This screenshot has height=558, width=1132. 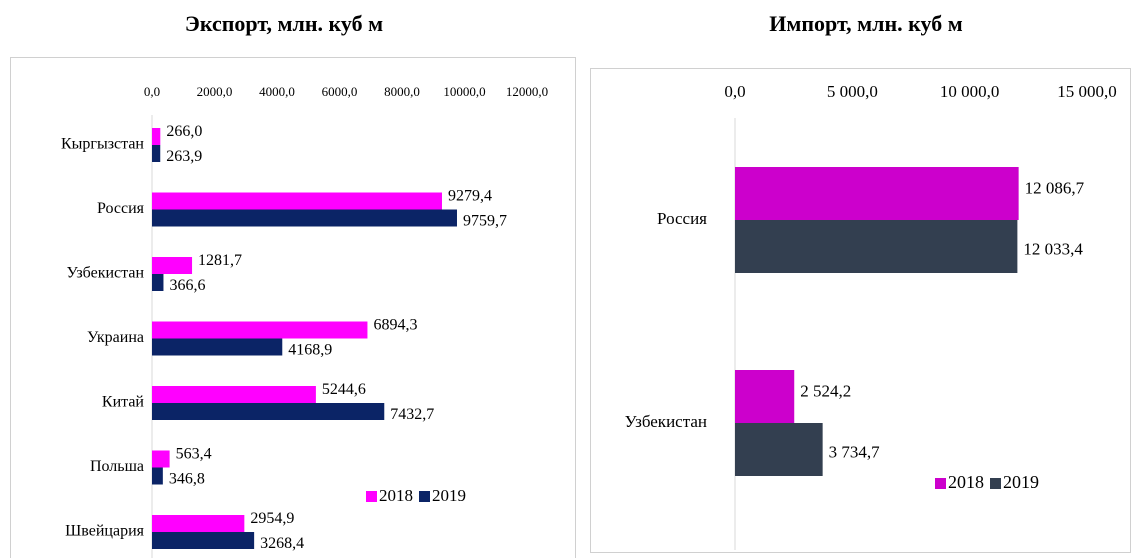 What do you see at coordinates (187, 285) in the screenshot?
I see `value-label: 366,6` at bounding box center [187, 285].